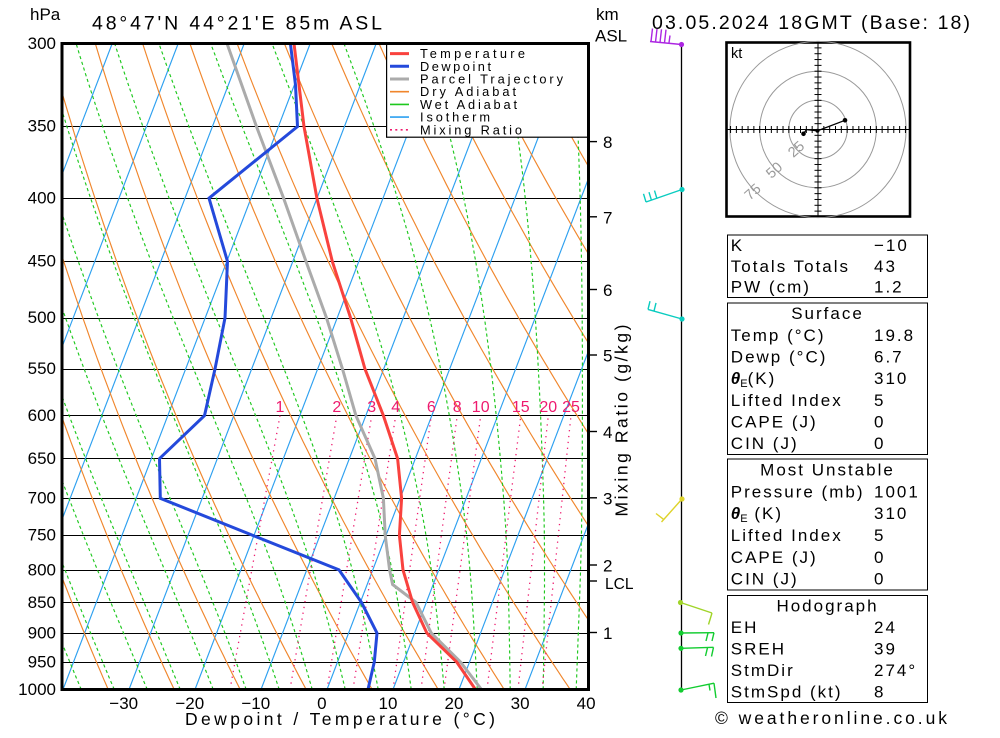 The height and width of the screenshot is (738, 1000). I want to click on svg-text: 30, so click(520, 703).